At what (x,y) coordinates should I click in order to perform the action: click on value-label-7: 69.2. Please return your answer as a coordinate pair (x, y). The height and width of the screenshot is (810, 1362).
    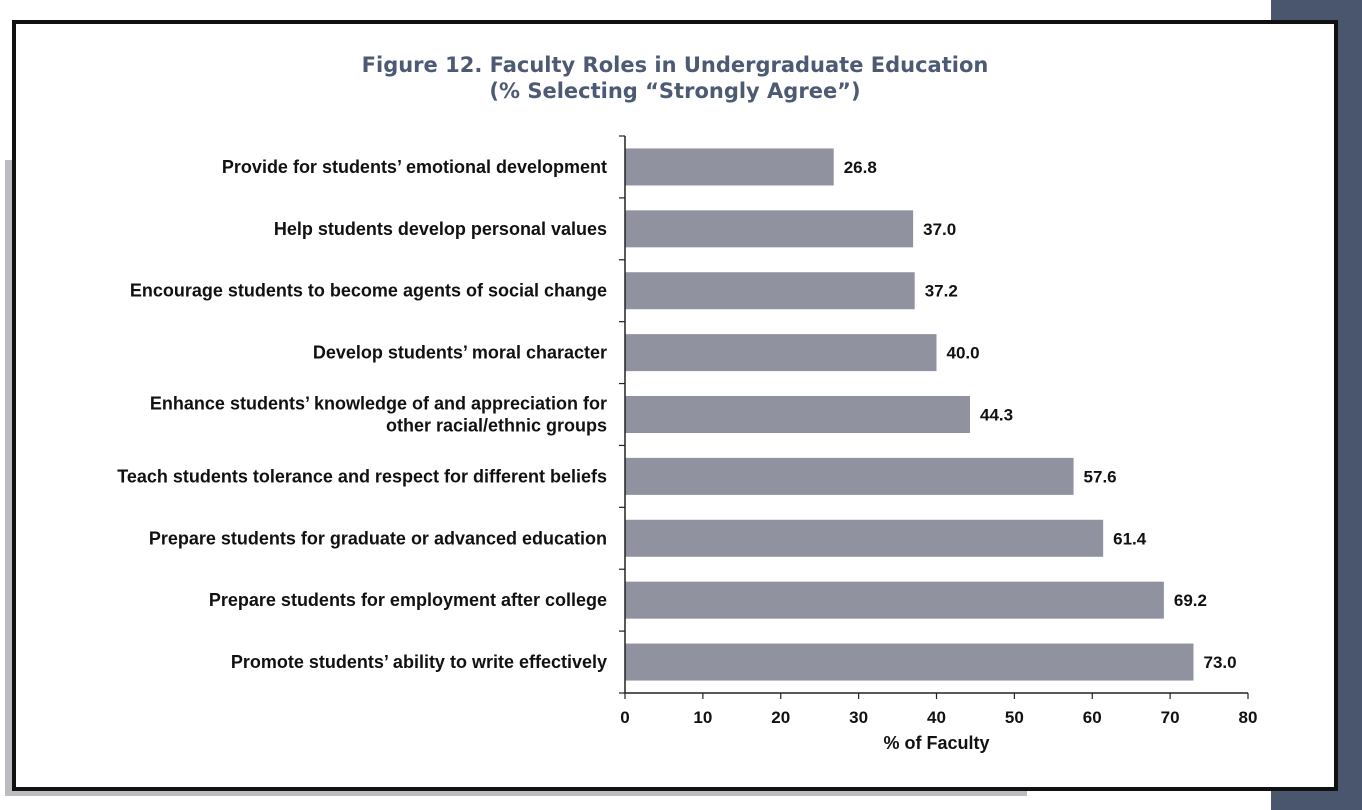
    Looking at the image, I should click on (1190, 600).